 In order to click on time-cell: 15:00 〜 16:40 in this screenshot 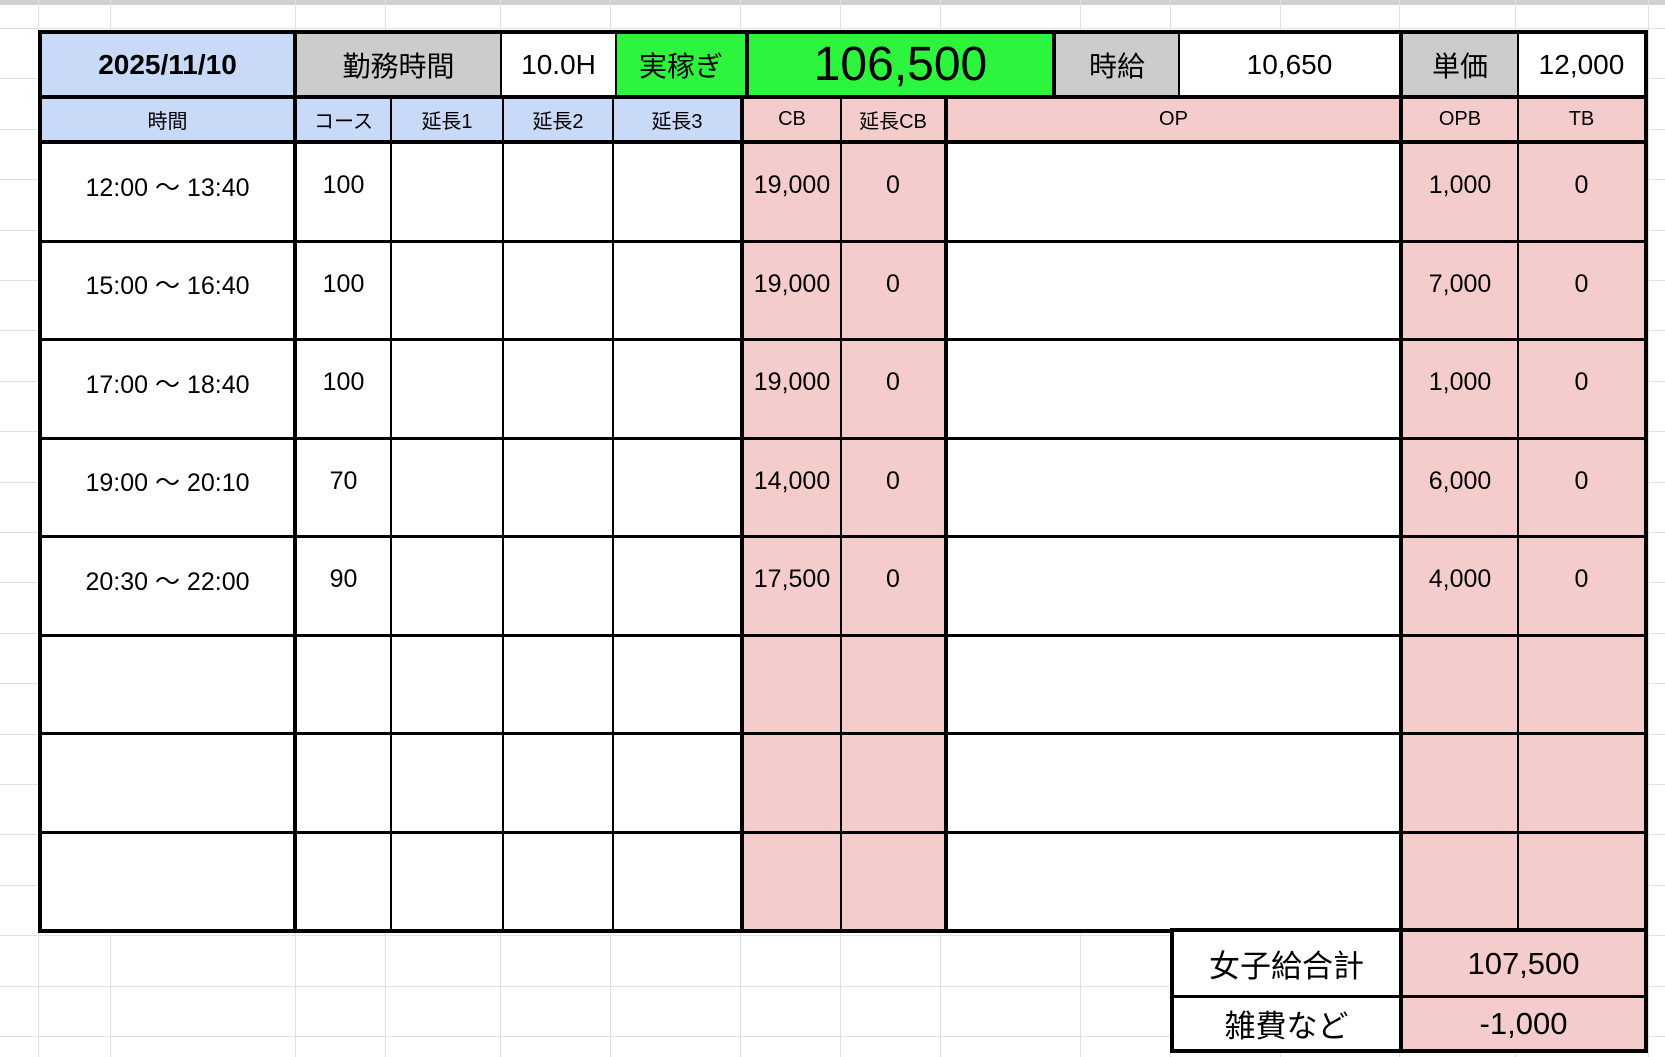, I will do `click(169, 290)`.